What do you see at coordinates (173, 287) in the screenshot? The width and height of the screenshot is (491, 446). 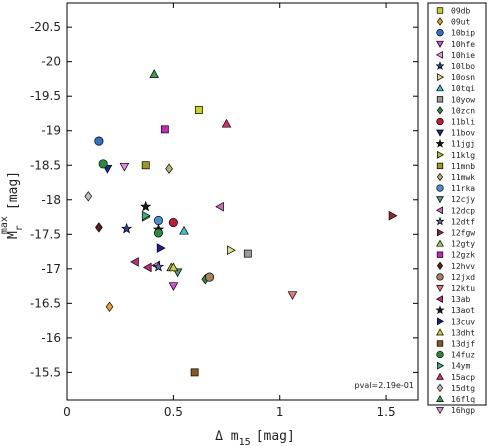 I see `data-point-10hfe` at bounding box center [173, 287].